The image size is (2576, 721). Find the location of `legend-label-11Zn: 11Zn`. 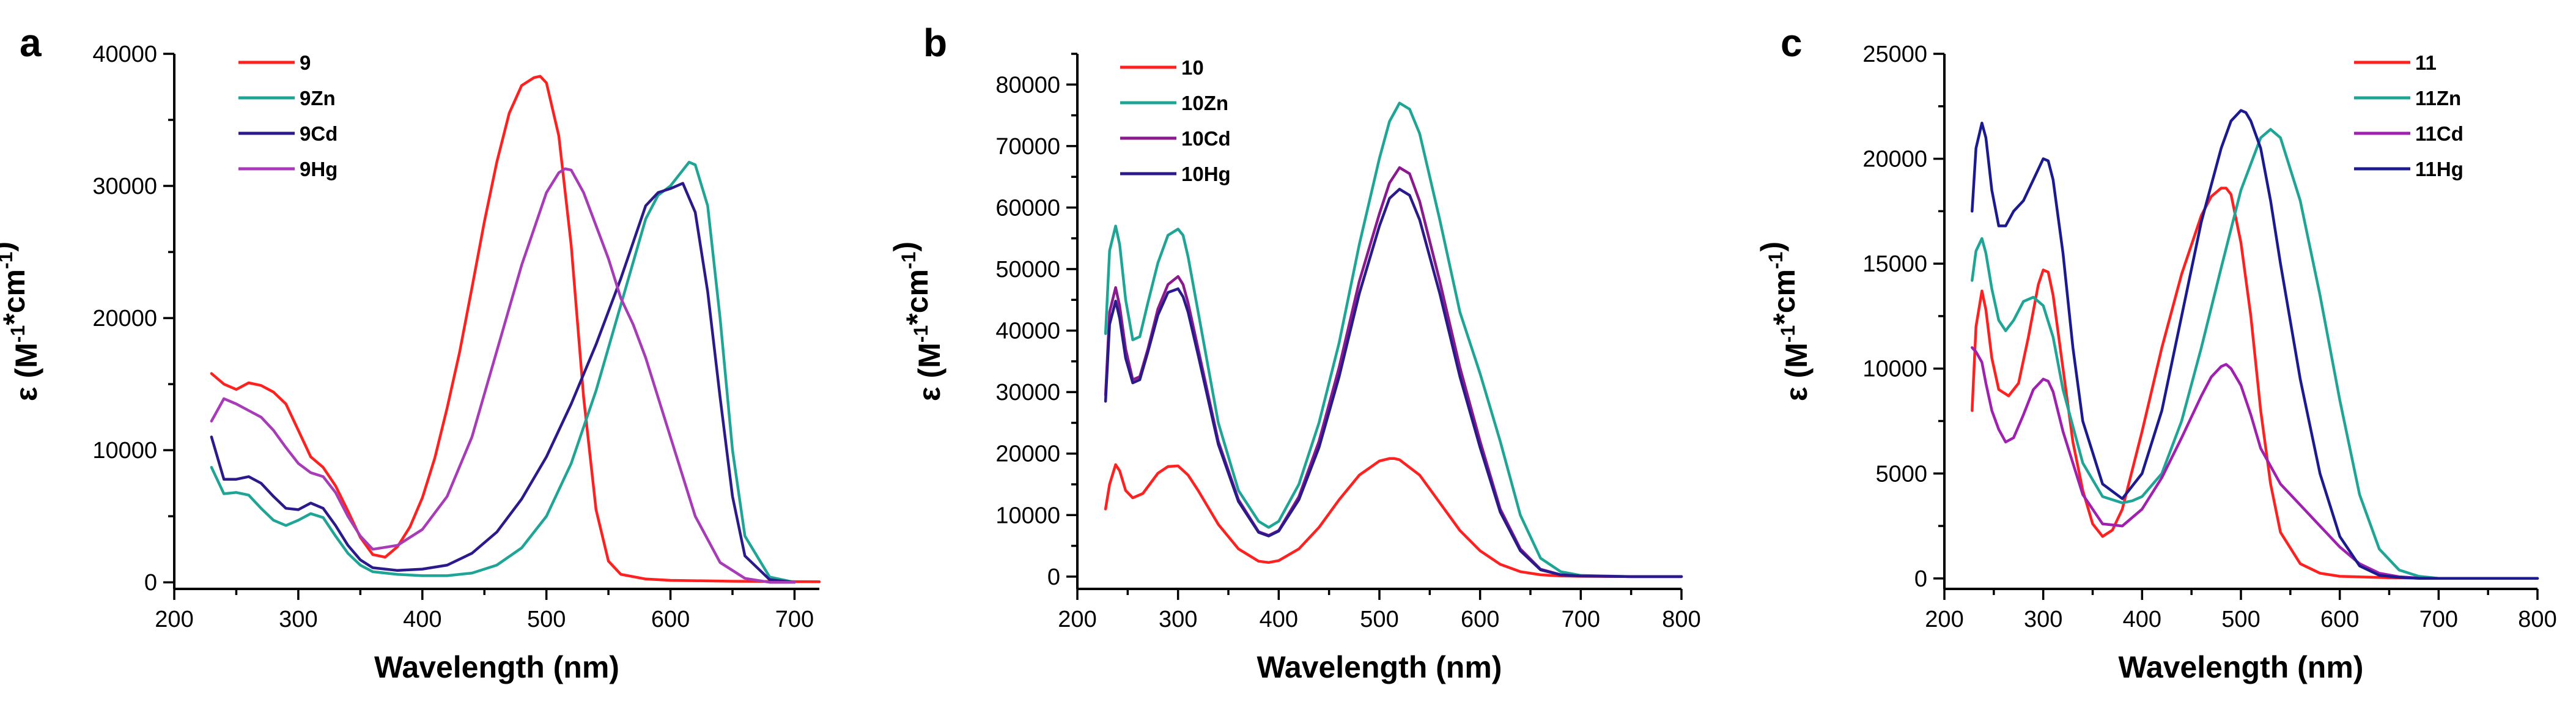

legend-label-11Zn: 11Zn is located at coordinates (2438, 98).